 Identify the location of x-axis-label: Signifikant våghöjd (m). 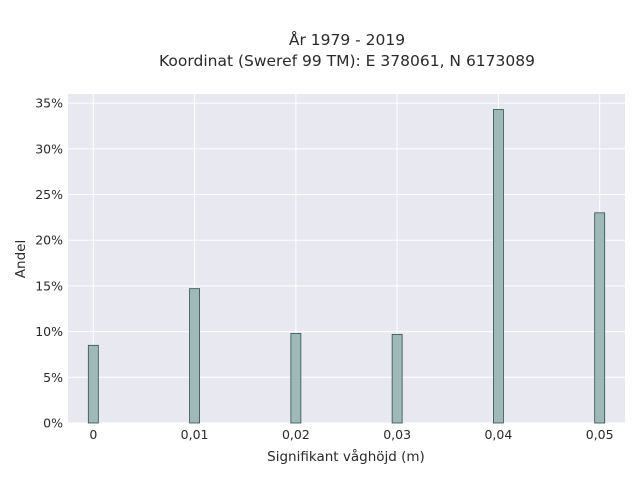
(346, 456).